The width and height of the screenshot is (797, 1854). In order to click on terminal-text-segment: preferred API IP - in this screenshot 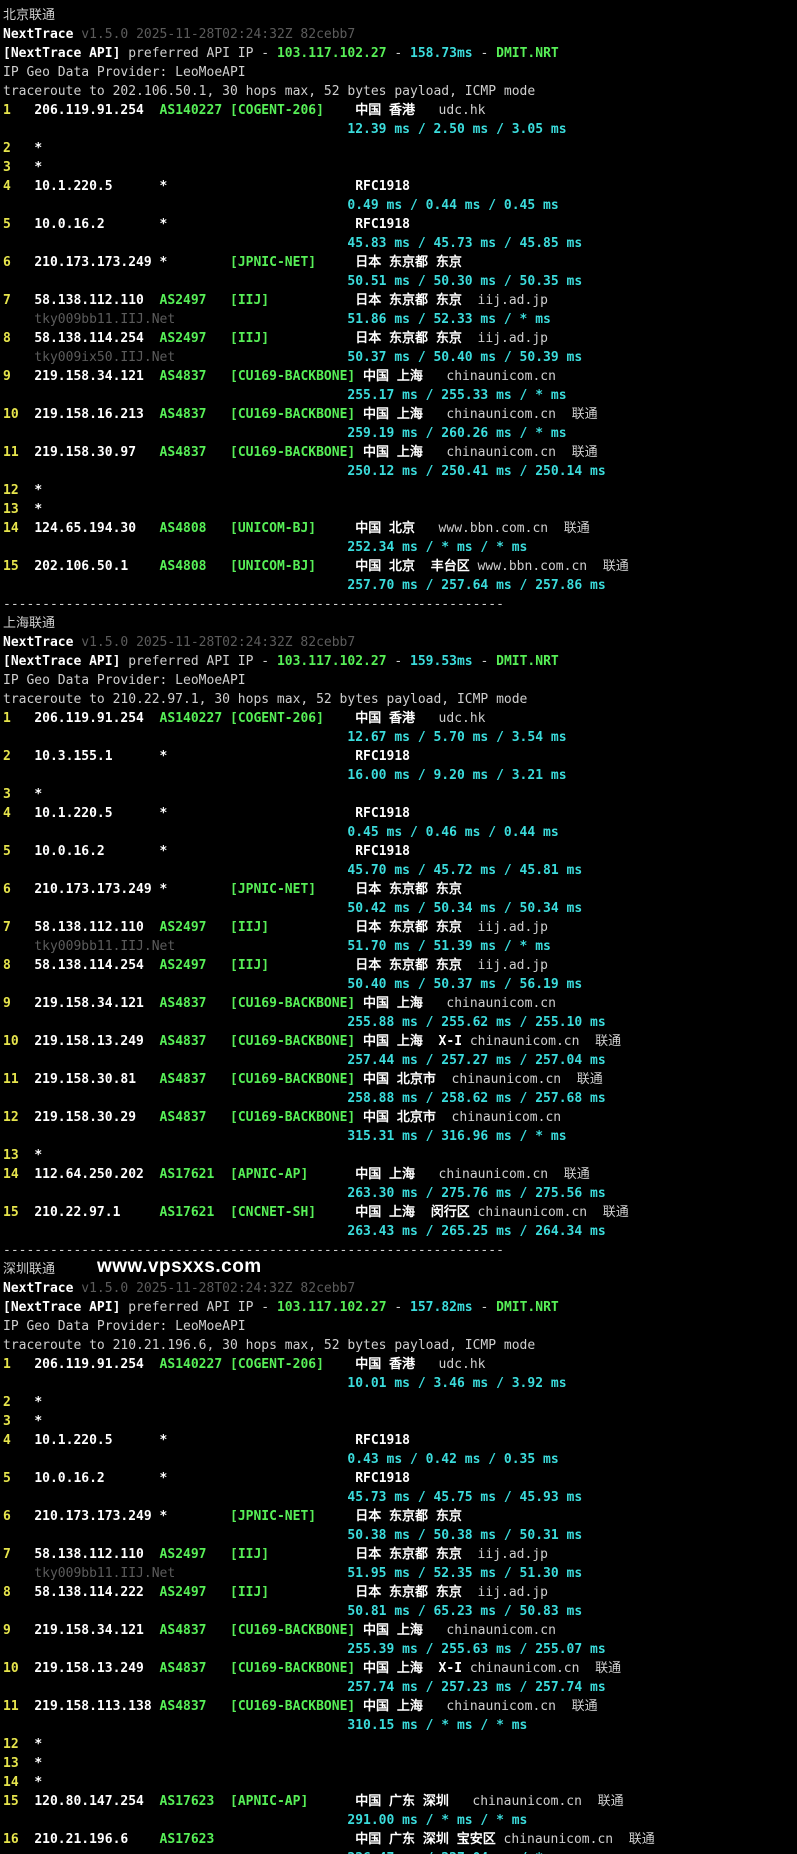, I will do `click(198, 1307)`.